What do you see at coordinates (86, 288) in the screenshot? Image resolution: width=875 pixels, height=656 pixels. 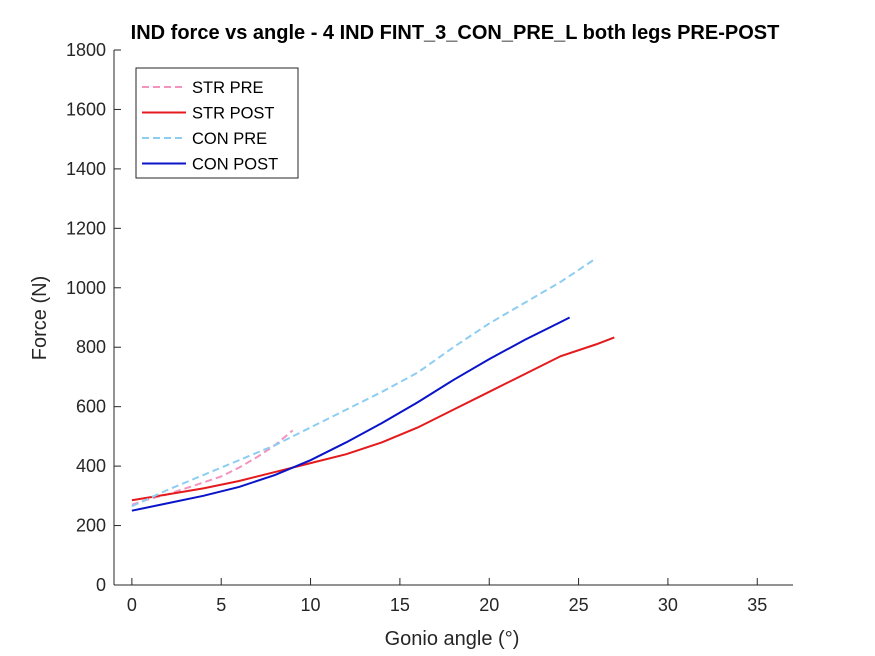 I see `y-tick-label: 1000` at bounding box center [86, 288].